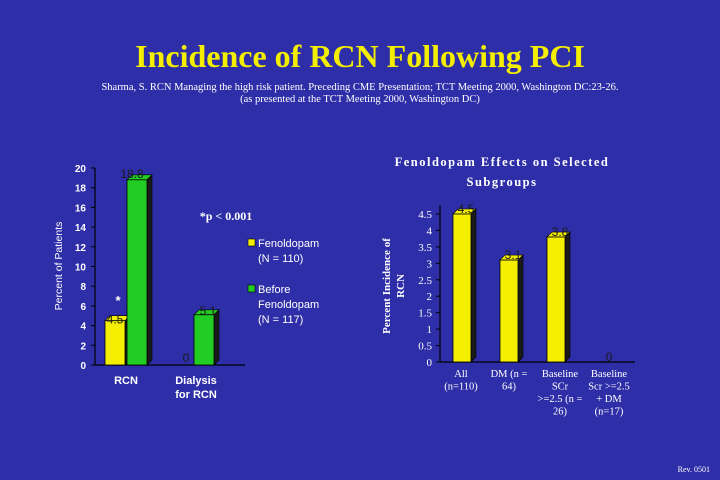 The image size is (720, 480). What do you see at coordinates (430, 330) in the screenshot?
I see `chart2-y-tick-label: 1` at bounding box center [430, 330].